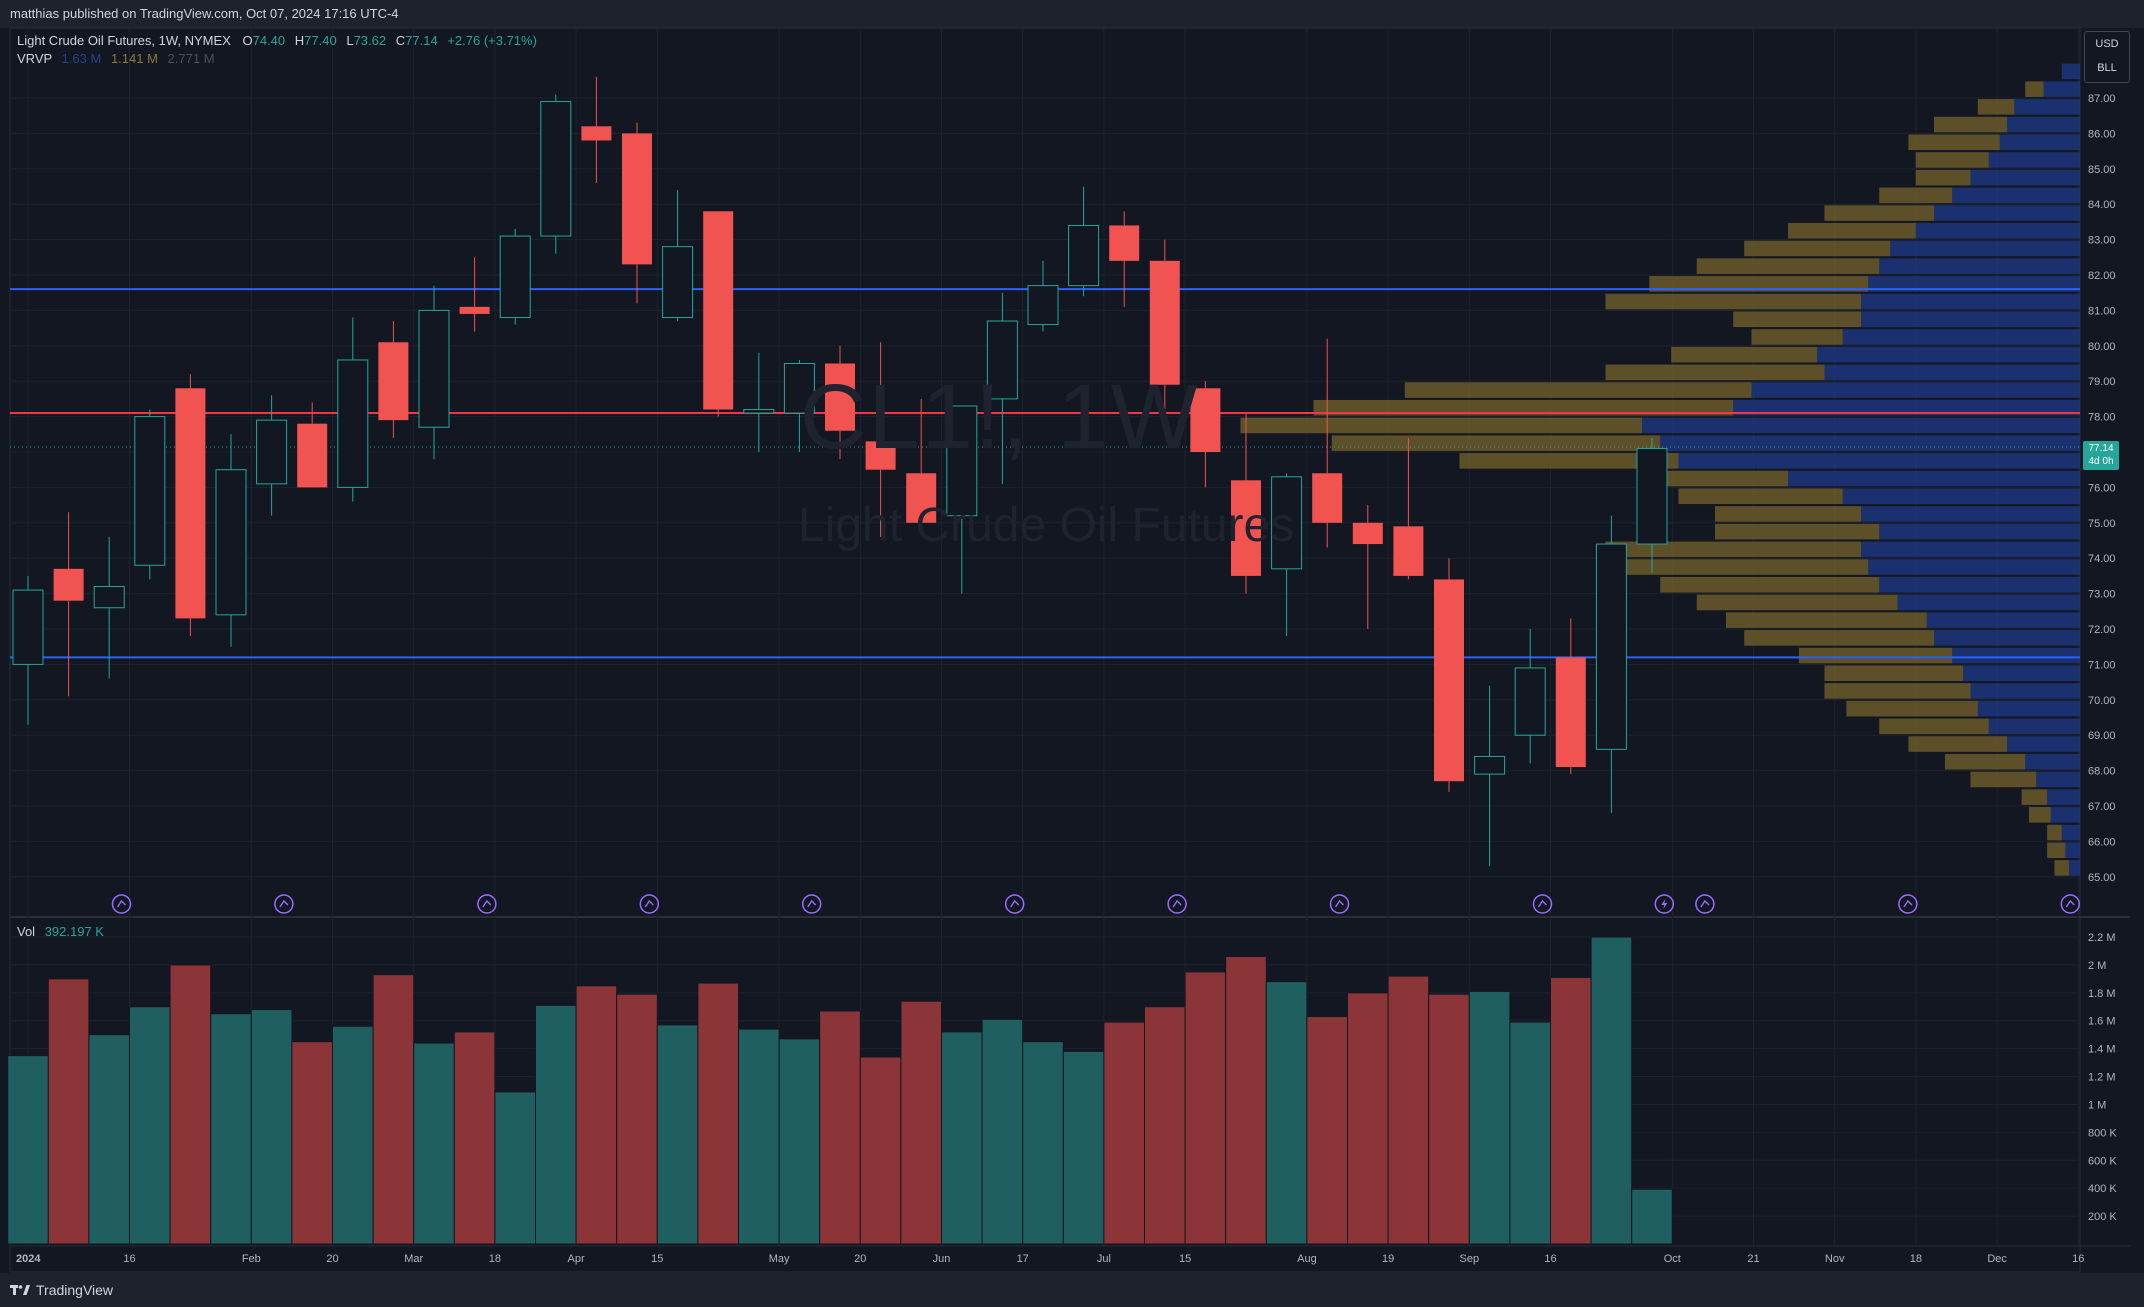 The width and height of the screenshot is (2144, 1307). What do you see at coordinates (2102, 99) in the screenshot?
I see `price-tick-label: 87.00` at bounding box center [2102, 99].